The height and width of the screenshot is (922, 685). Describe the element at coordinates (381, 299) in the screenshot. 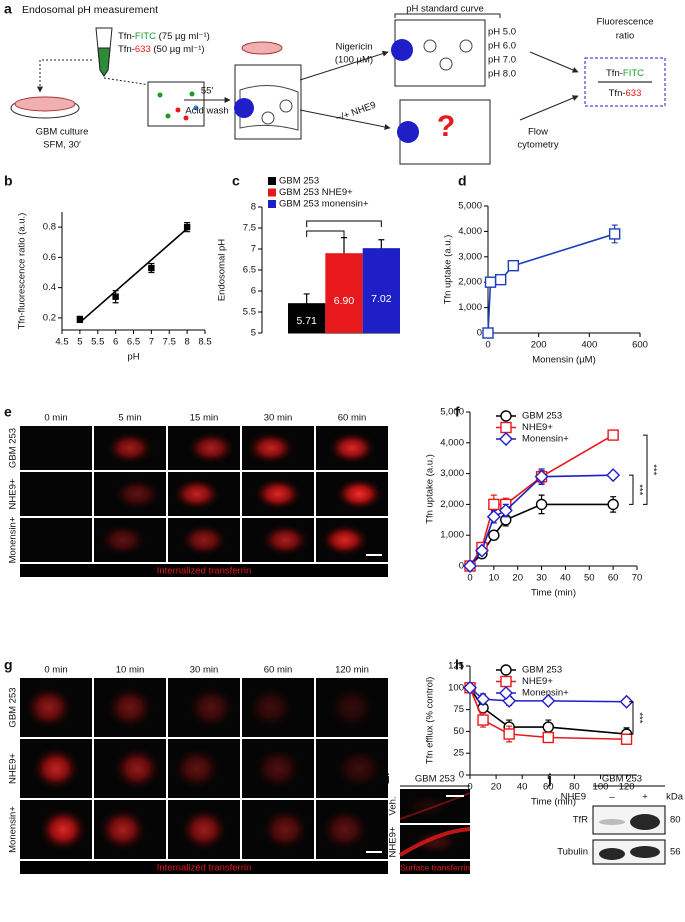

I see `bar-value-label: 7.02` at that location.